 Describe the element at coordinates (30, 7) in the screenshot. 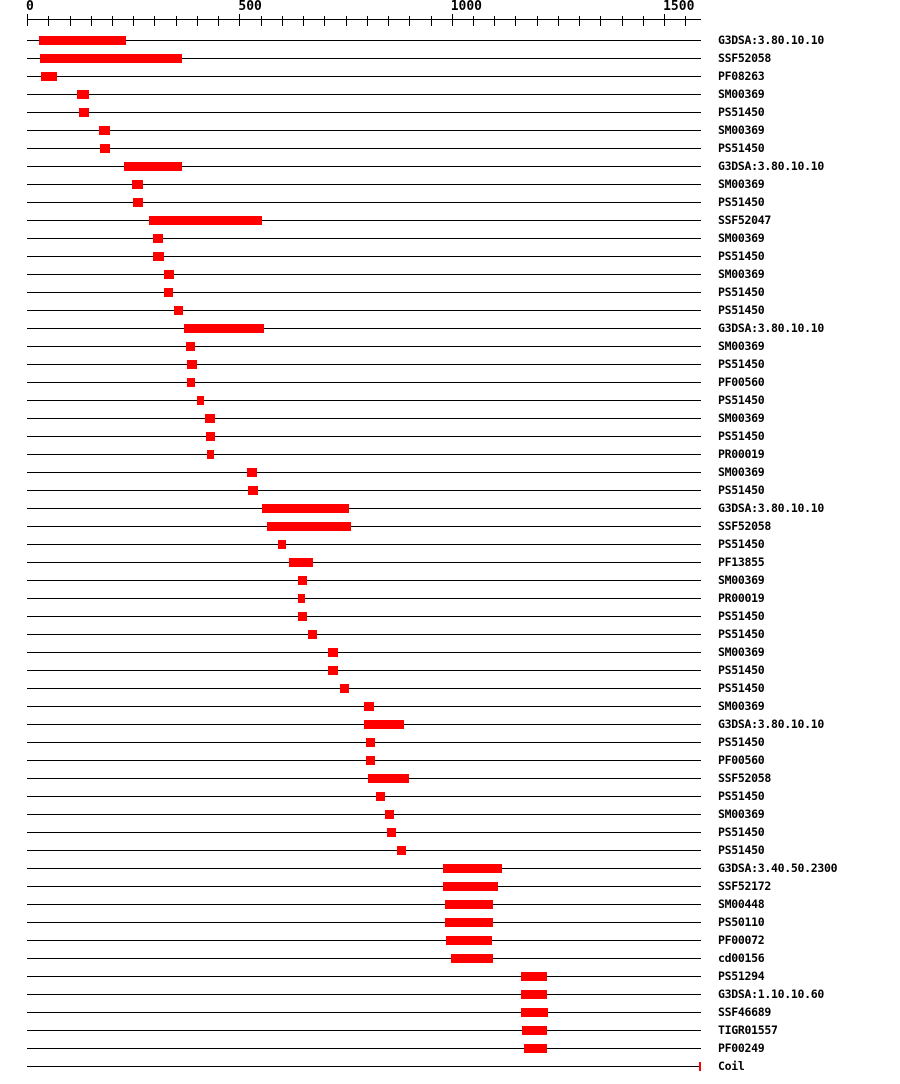

I see `axis-tick-label: 0` at that location.